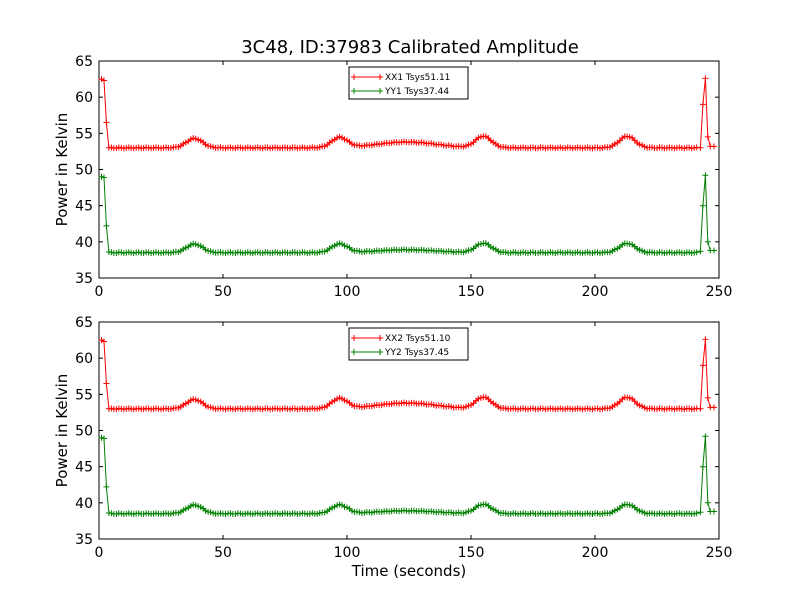 The image size is (800, 600). What do you see at coordinates (418, 339) in the screenshot?
I see `legend-label: XX2 Tsys51.10` at bounding box center [418, 339].